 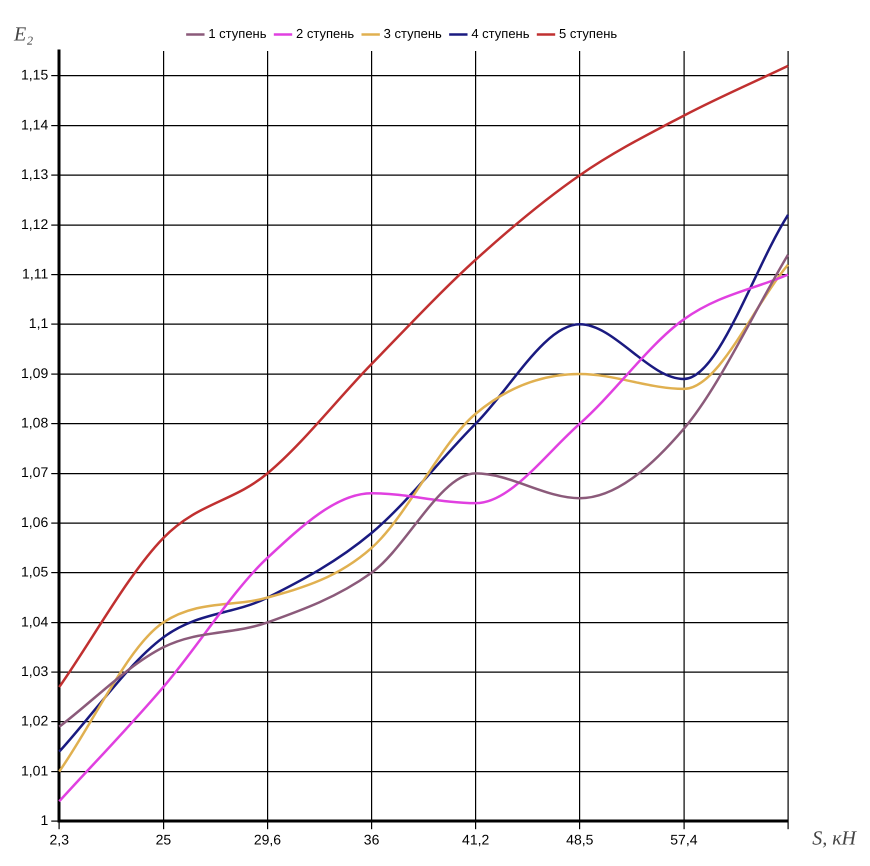 I want to click on x-tick-label: 57,4, so click(x=684, y=839).